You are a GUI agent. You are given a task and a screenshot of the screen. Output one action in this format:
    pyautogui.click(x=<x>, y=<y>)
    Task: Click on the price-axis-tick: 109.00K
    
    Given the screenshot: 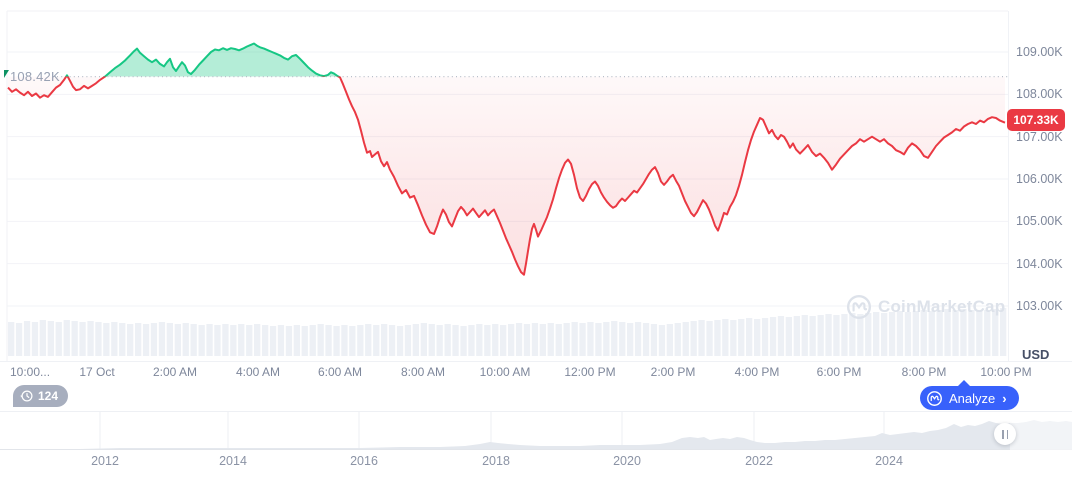 What is the action you would take?
    pyautogui.click(x=1039, y=52)
    